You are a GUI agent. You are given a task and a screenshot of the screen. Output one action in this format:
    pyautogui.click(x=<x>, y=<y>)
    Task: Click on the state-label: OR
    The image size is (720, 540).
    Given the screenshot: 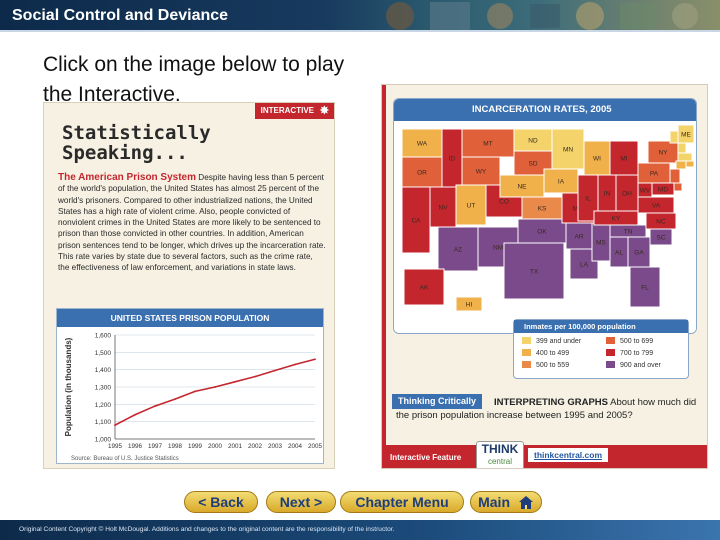 What is the action you would take?
    pyautogui.click(x=422, y=173)
    